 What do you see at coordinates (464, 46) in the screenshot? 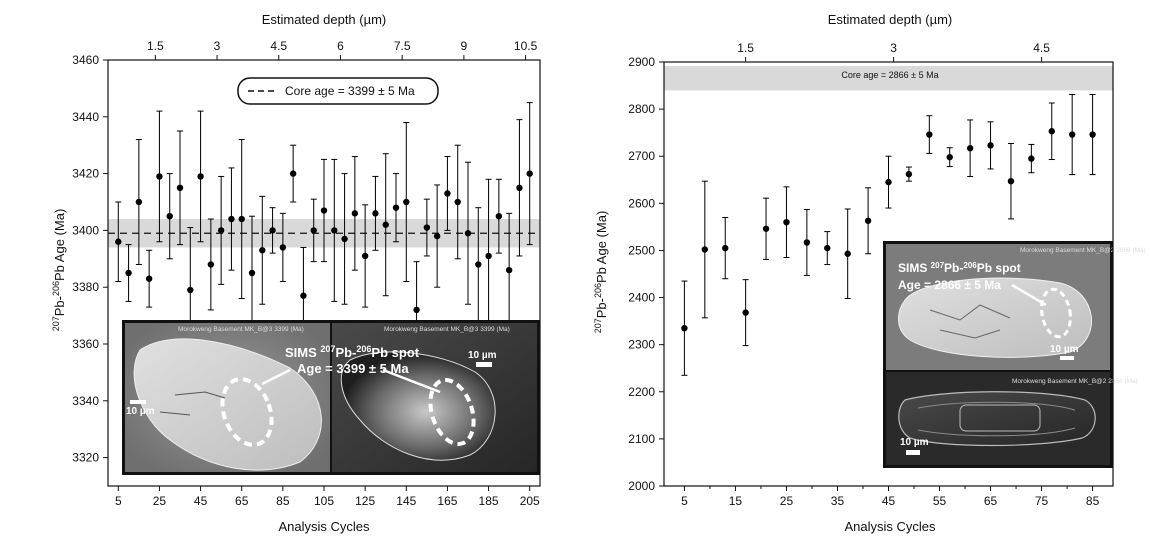
I see `top-tick-label: 9` at bounding box center [464, 46].